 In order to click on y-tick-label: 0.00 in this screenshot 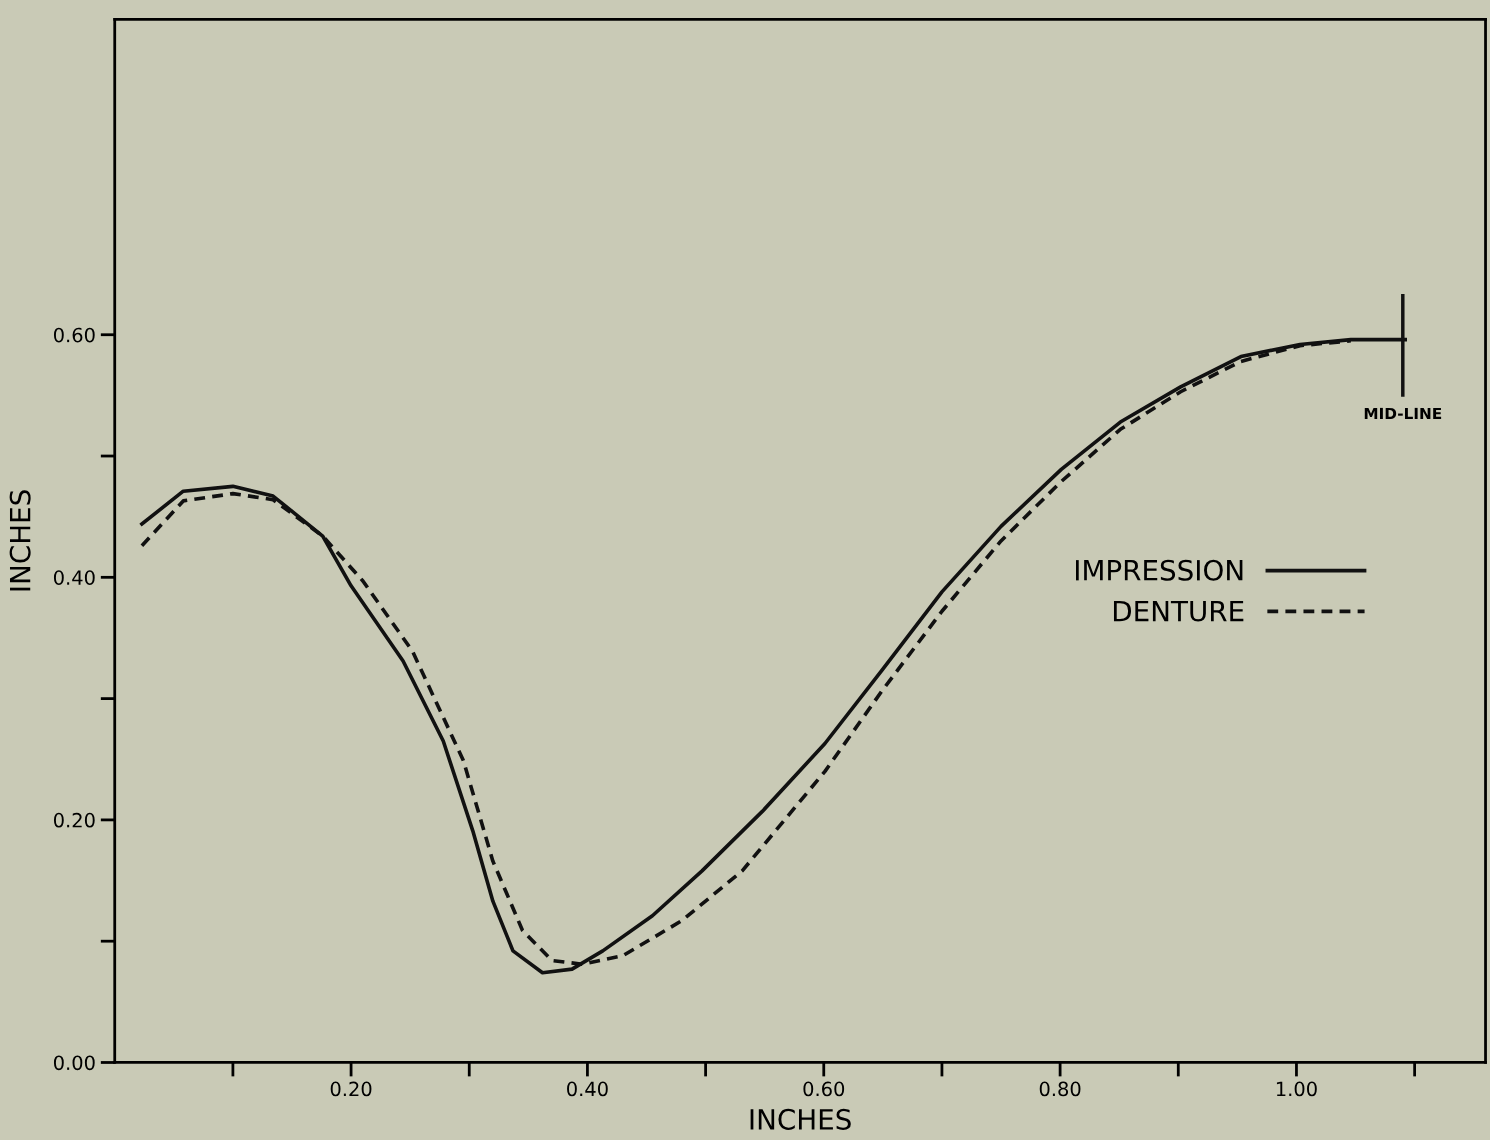, I will do `click(74, 1063)`.